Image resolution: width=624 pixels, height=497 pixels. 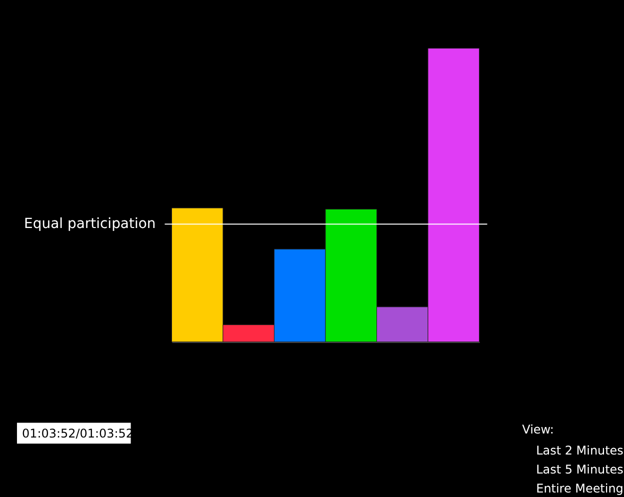 I want to click on text: Last 2 Minutes, so click(x=580, y=451).